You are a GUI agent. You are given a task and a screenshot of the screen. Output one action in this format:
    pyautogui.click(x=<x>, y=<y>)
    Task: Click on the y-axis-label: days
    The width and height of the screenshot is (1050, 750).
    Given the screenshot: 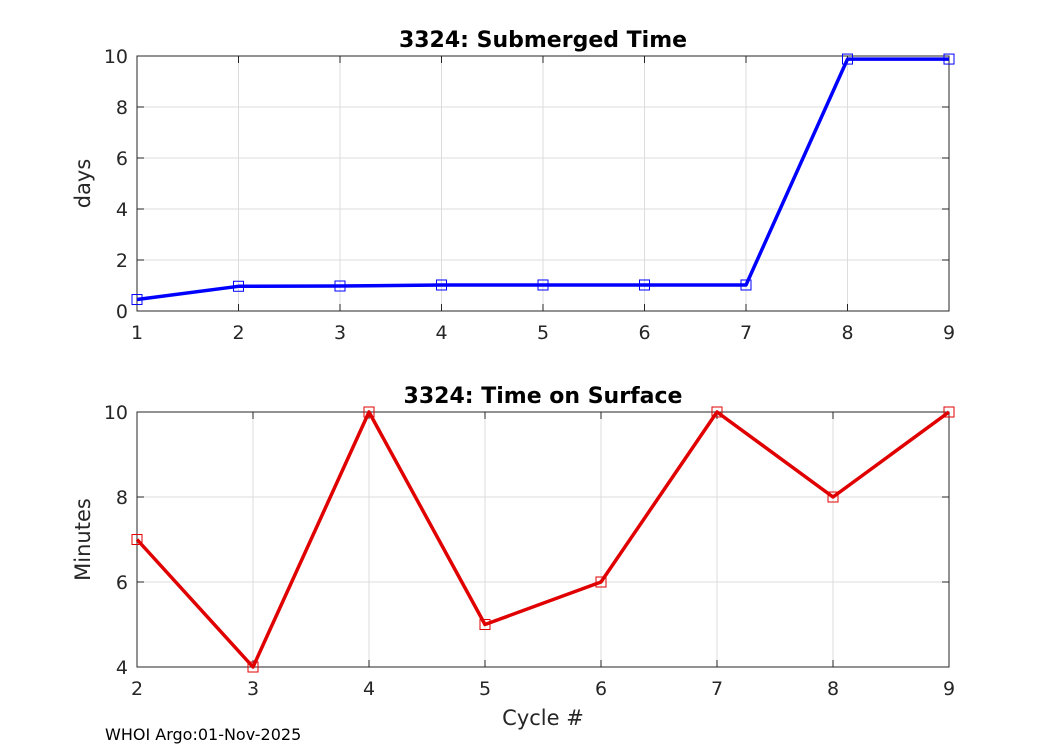 What is the action you would take?
    pyautogui.click(x=83, y=184)
    